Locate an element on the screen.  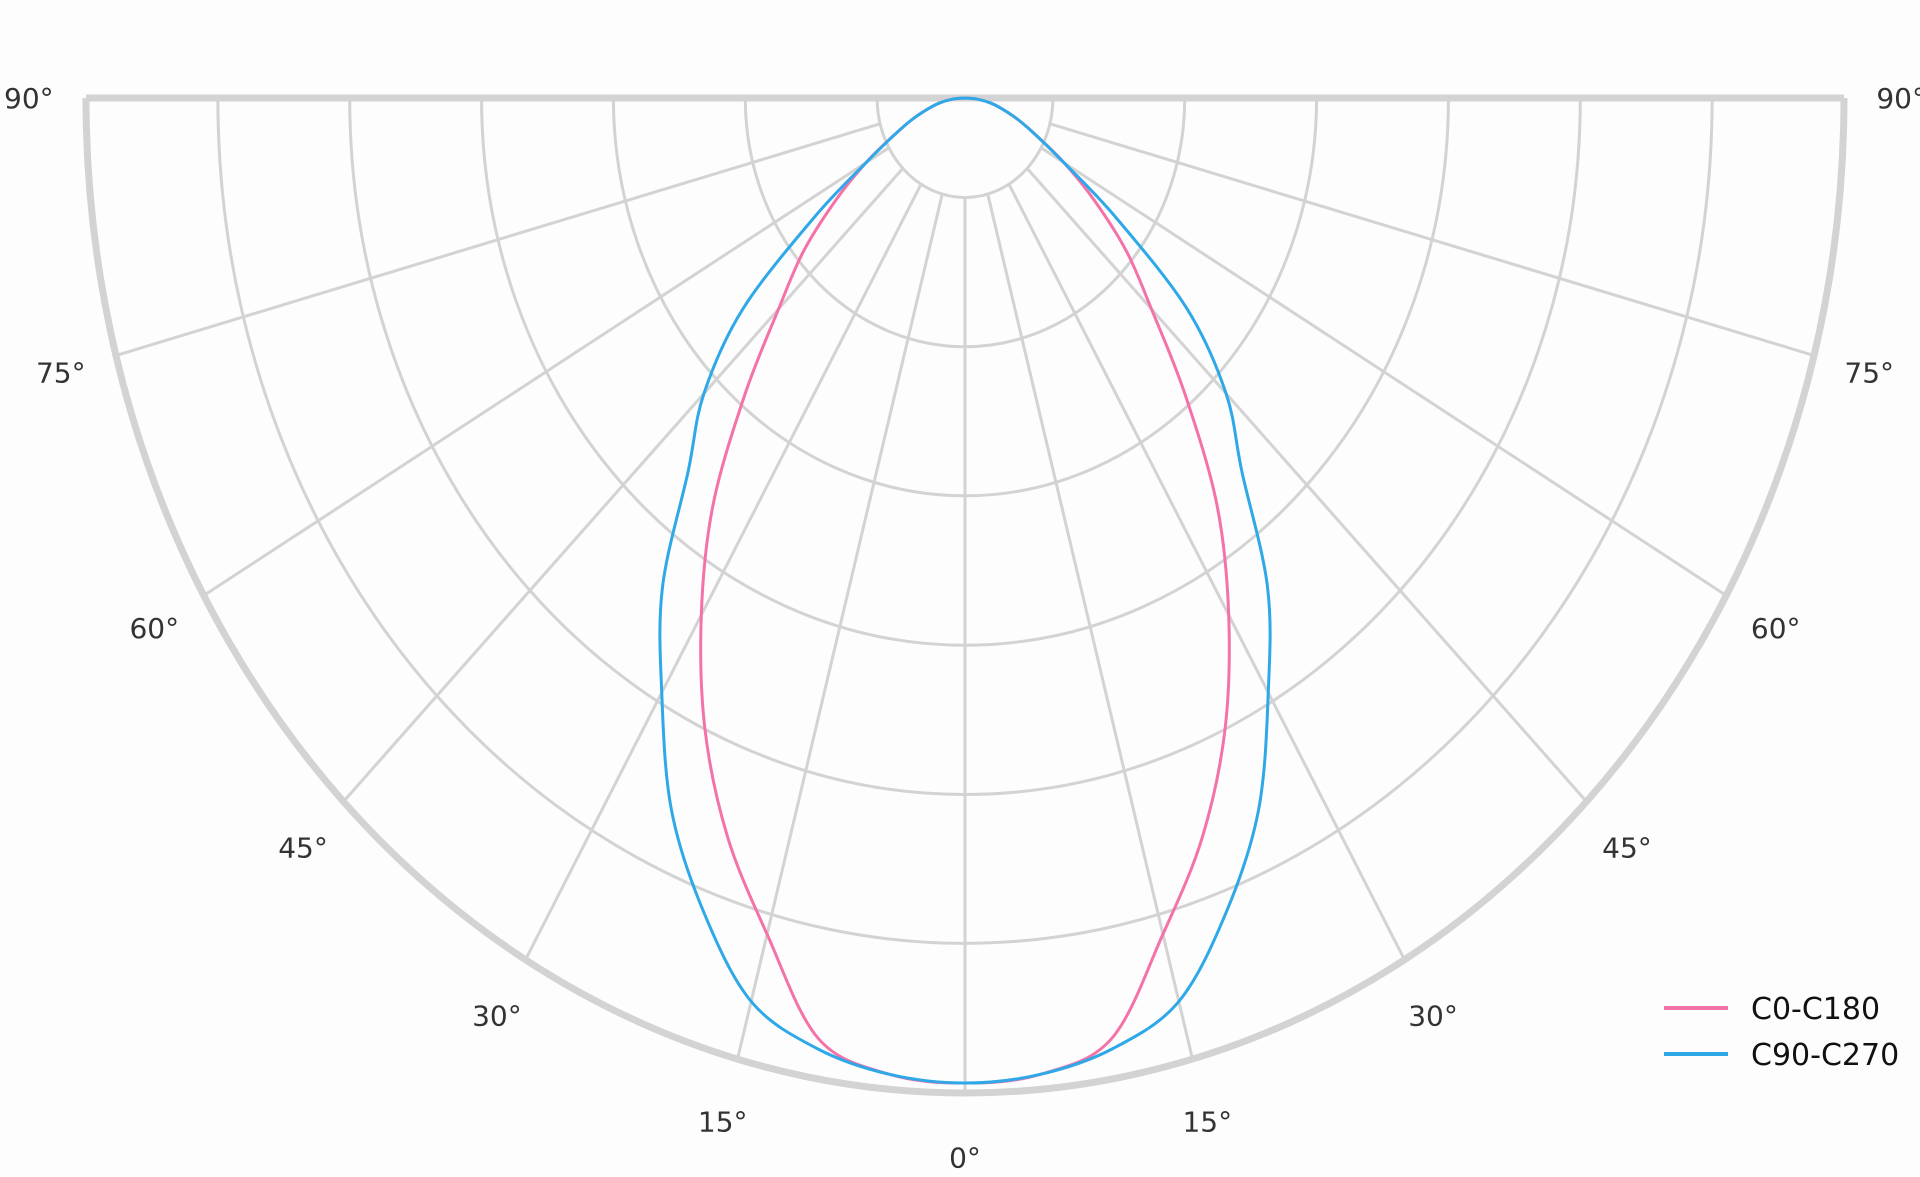
grid-ring is located at coordinates (965, 148).